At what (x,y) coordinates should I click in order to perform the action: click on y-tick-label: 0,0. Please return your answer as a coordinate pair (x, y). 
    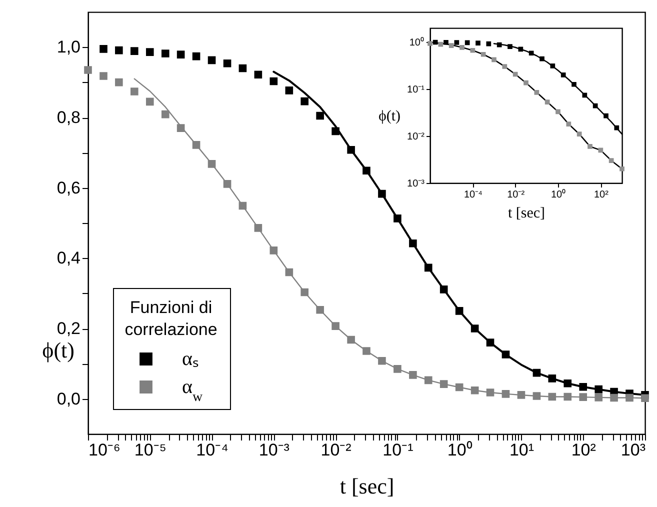
    Looking at the image, I should click on (68, 398).